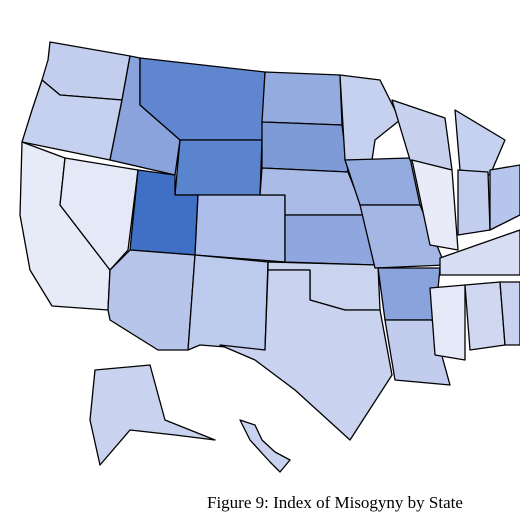 The height and width of the screenshot is (520, 520). What do you see at coordinates (335, 502) in the screenshot?
I see `caption: Figure 9: Index of Misogyny by State` at bounding box center [335, 502].